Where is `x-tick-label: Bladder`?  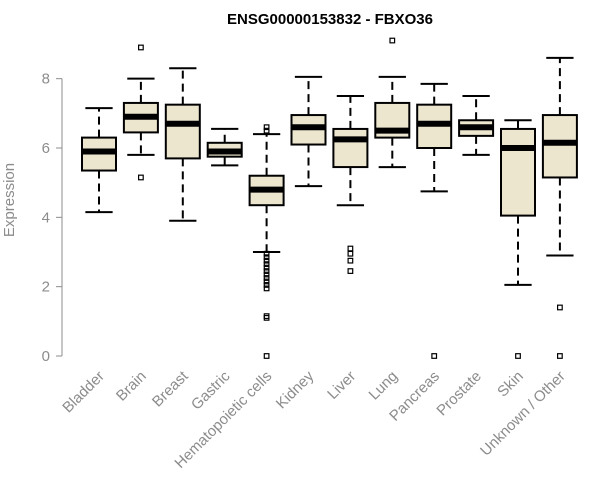
x-tick-label: Bladder is located at coordinates (83, 392).